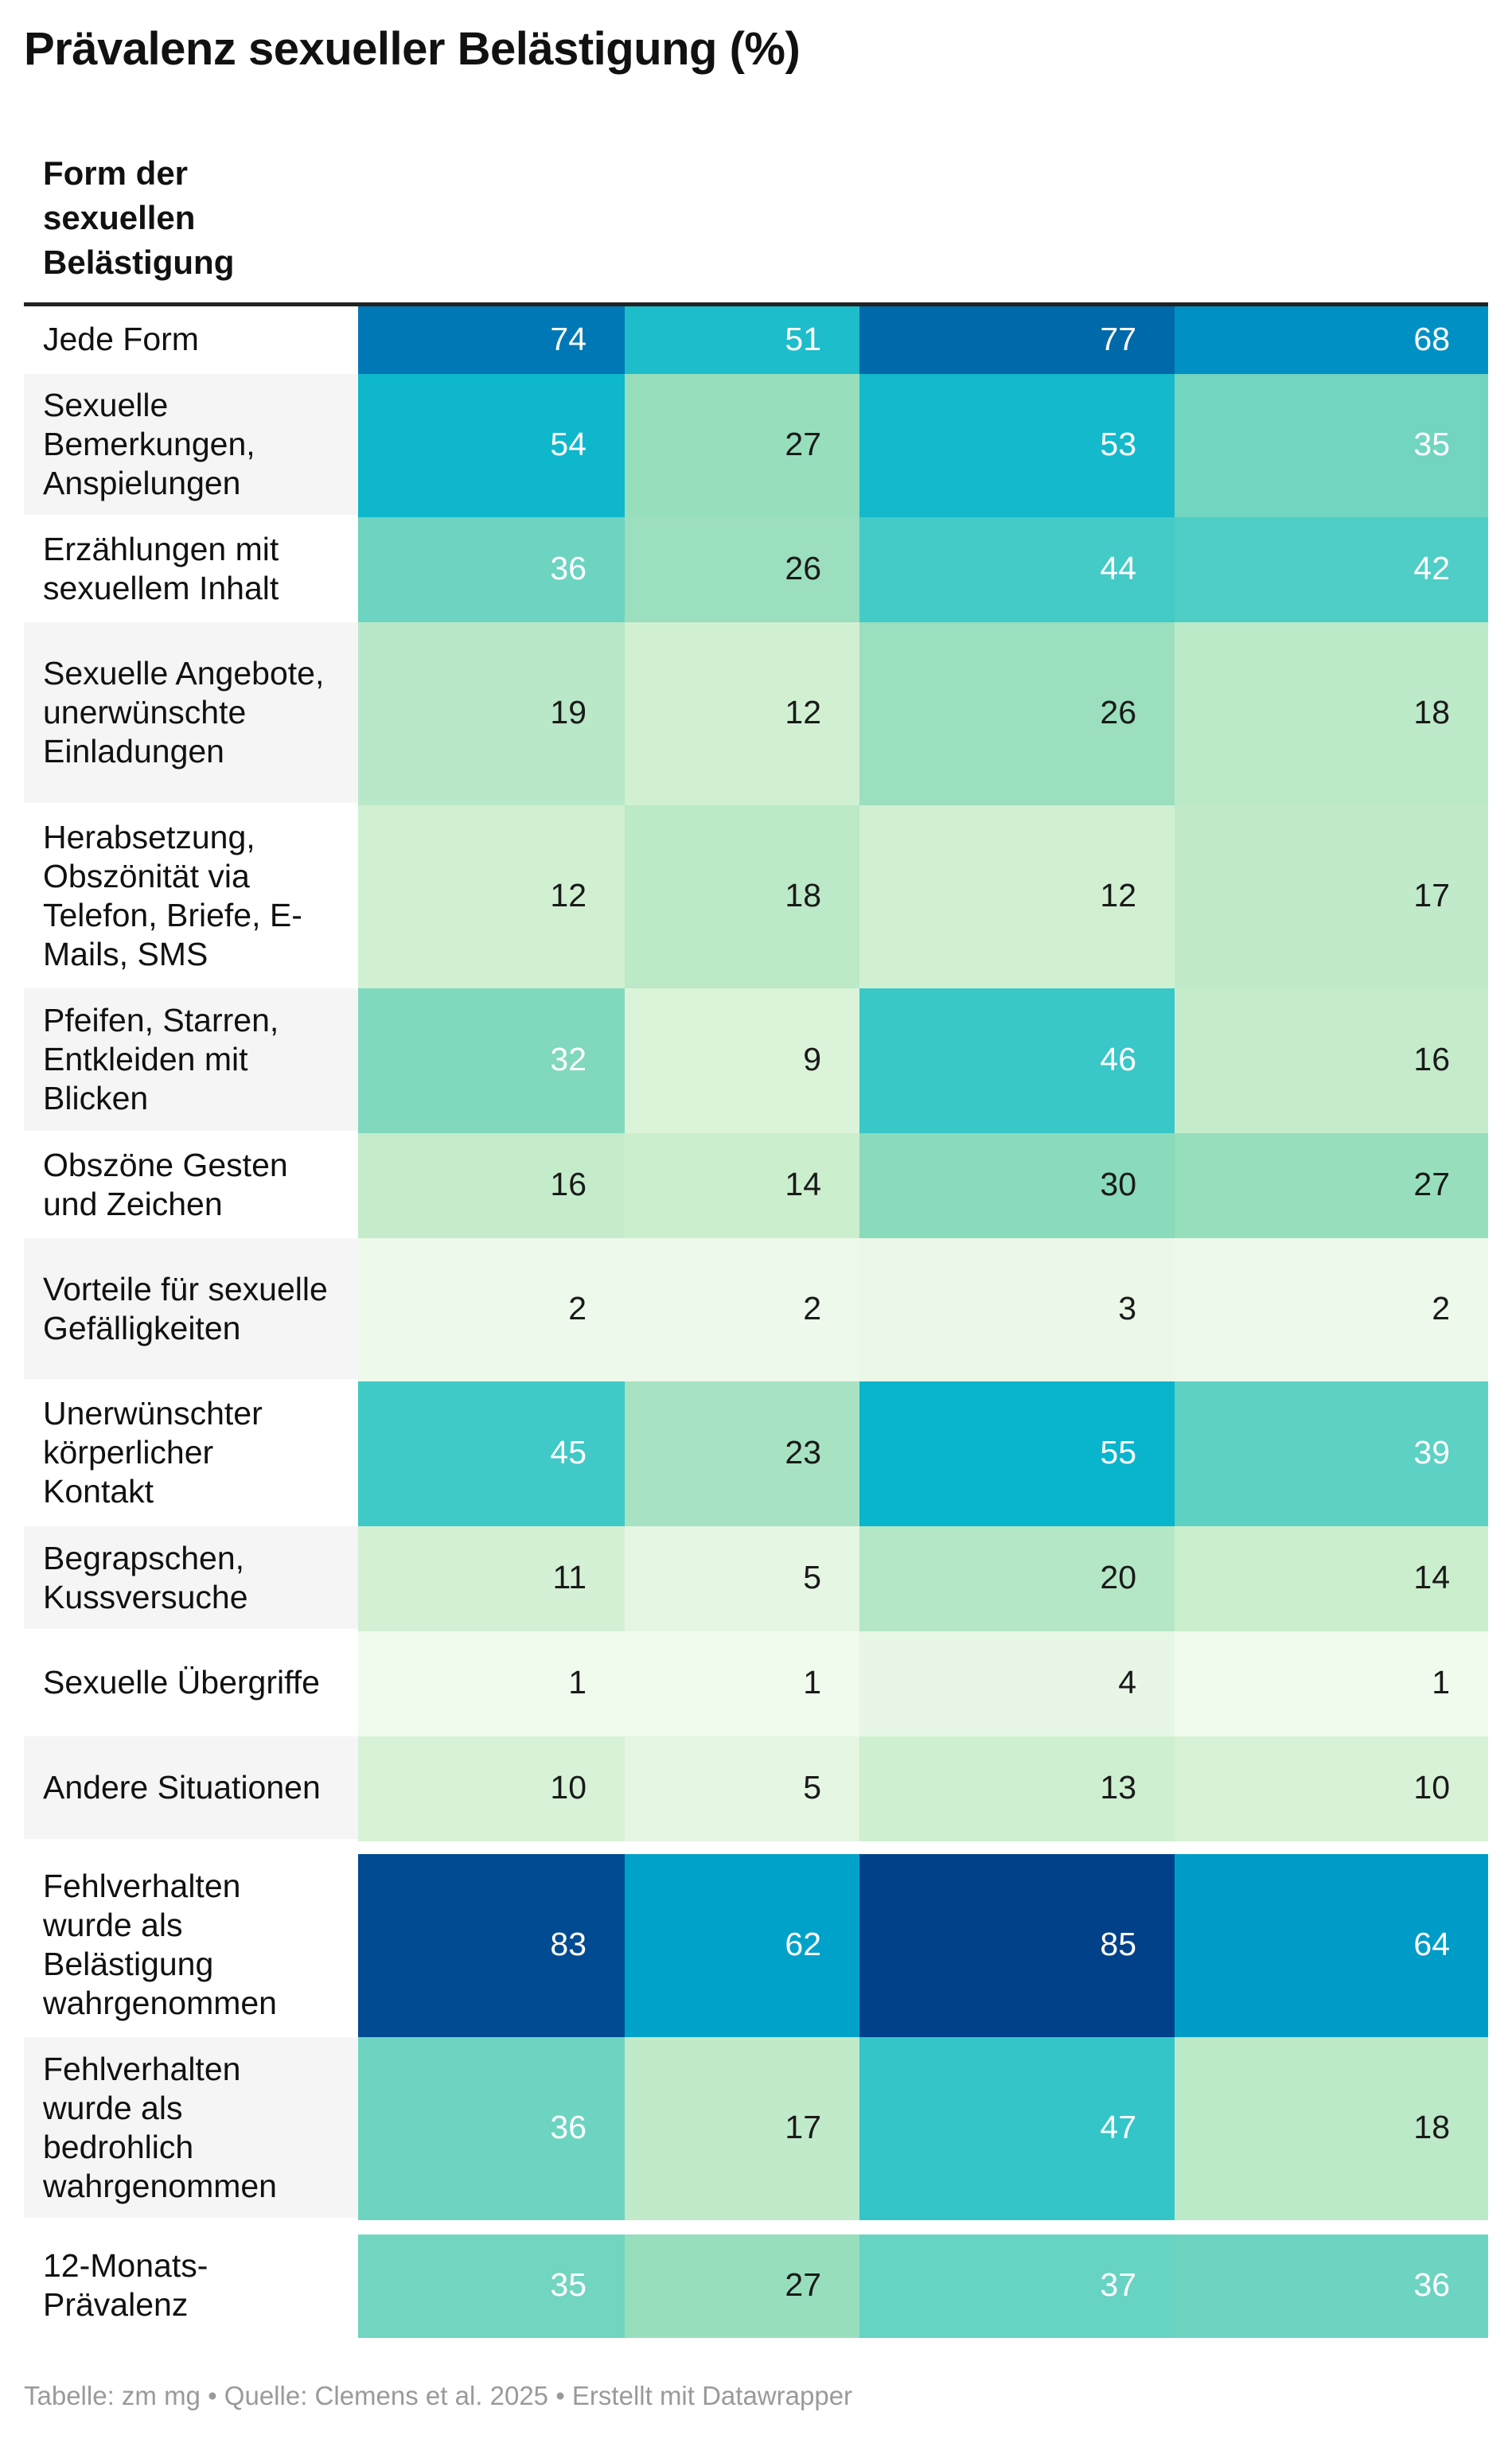  What do you see at coordinates (756, 304) in the screenshot?
I see `header-rule` at bounding box center [756, 304].